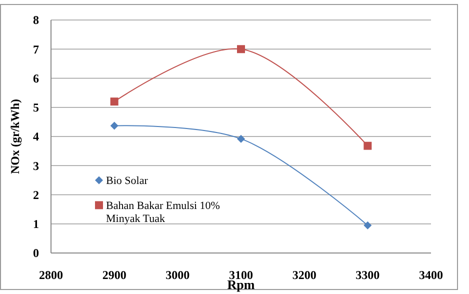  What do you see at coordinates (114, 275) in the screenshot?
I see `x-tick-label: 2900` at bounding box center [114, 275].